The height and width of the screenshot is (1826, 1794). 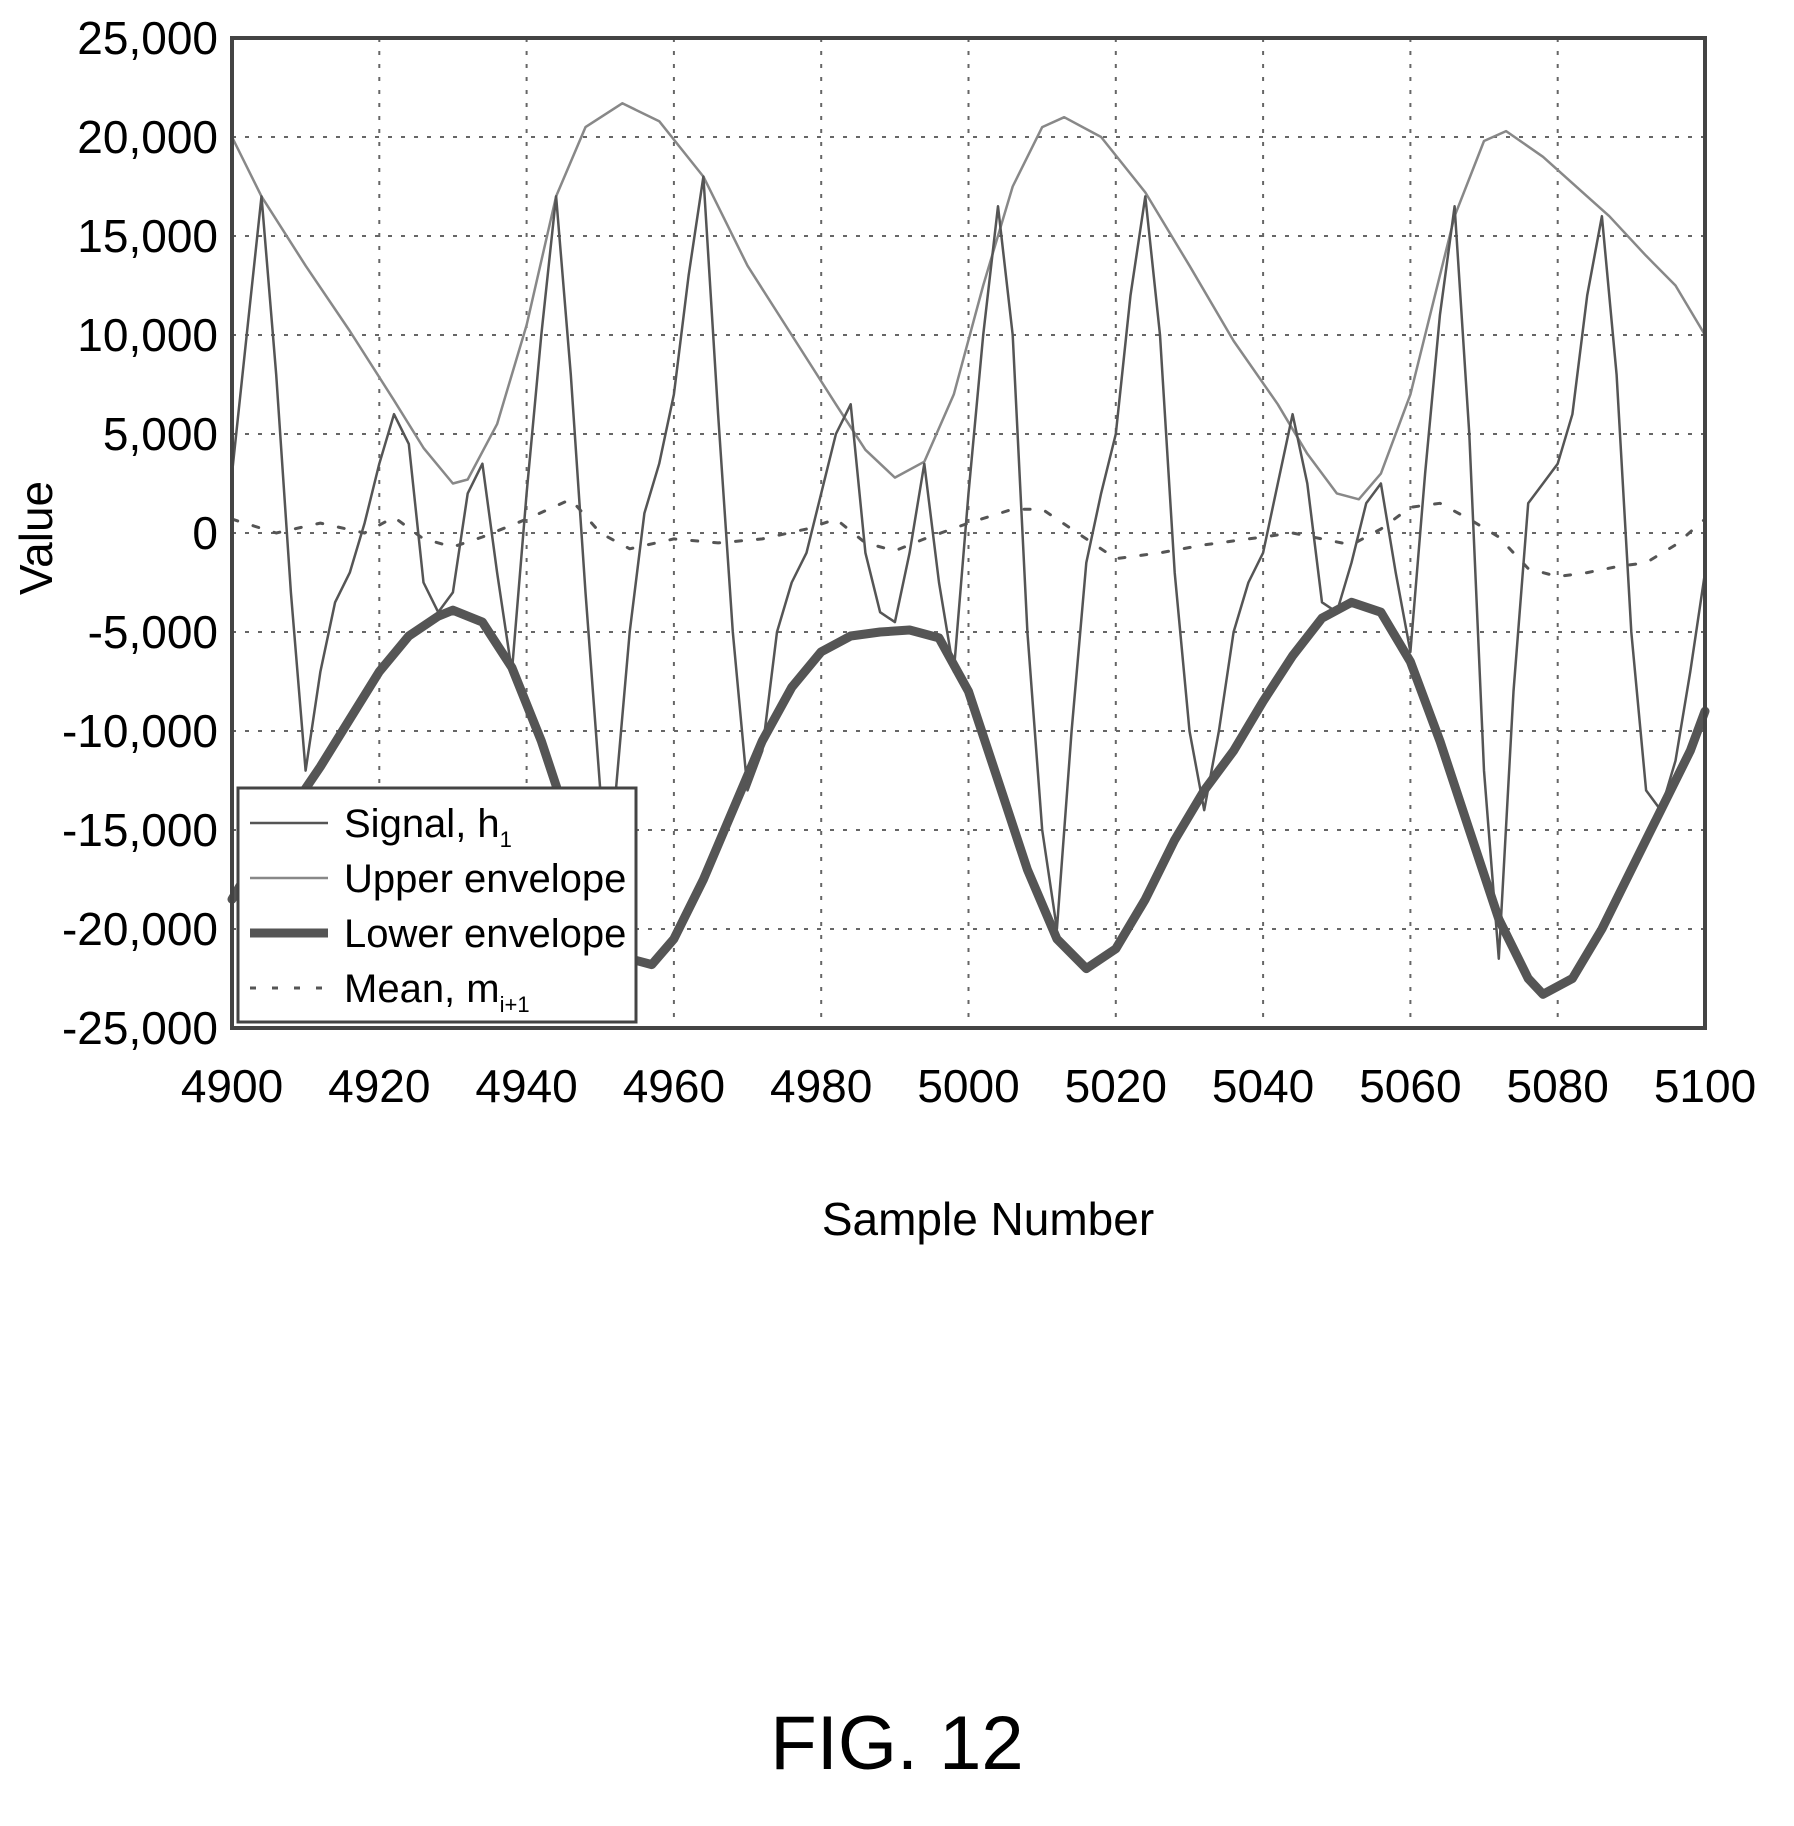 What do you see at coordinates (515, 1004) in the screenshot?
I see `legend-label-subscript: i+1` at bounding box center [515, 1004].